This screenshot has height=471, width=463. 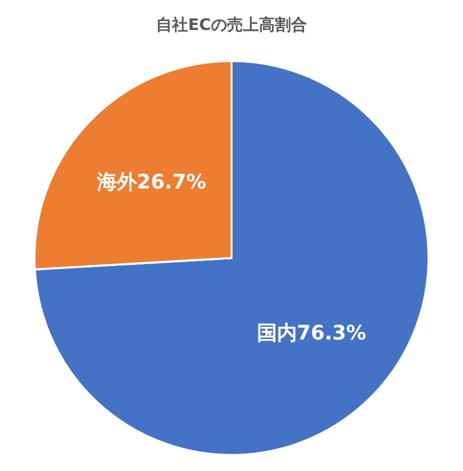 What do you see at coordinates (311, 332) in the screenshot?
I see `slice-label: 国内76.3%` at bounding box center [311, 332].